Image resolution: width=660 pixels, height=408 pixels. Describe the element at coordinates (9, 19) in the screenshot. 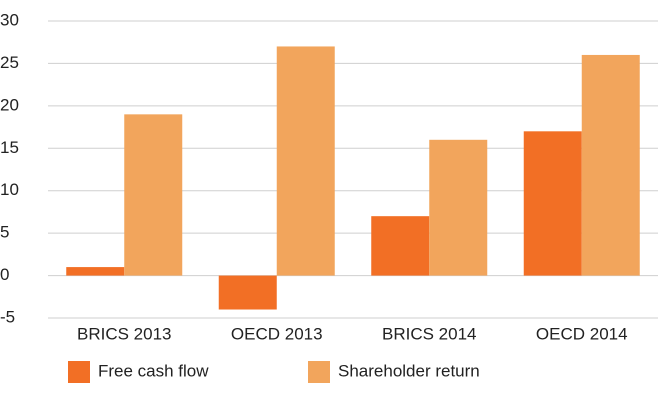

I see `y-tick-label: 30` at that location.